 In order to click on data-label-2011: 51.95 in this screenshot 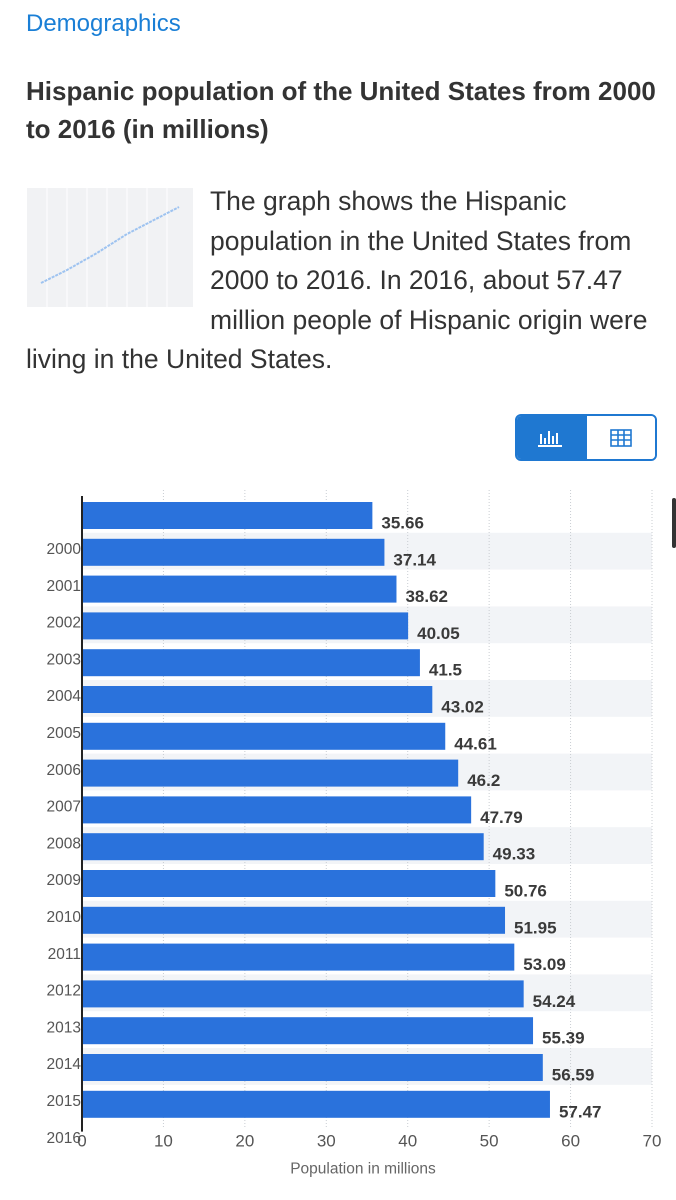, I will do `click(535, 927)`.